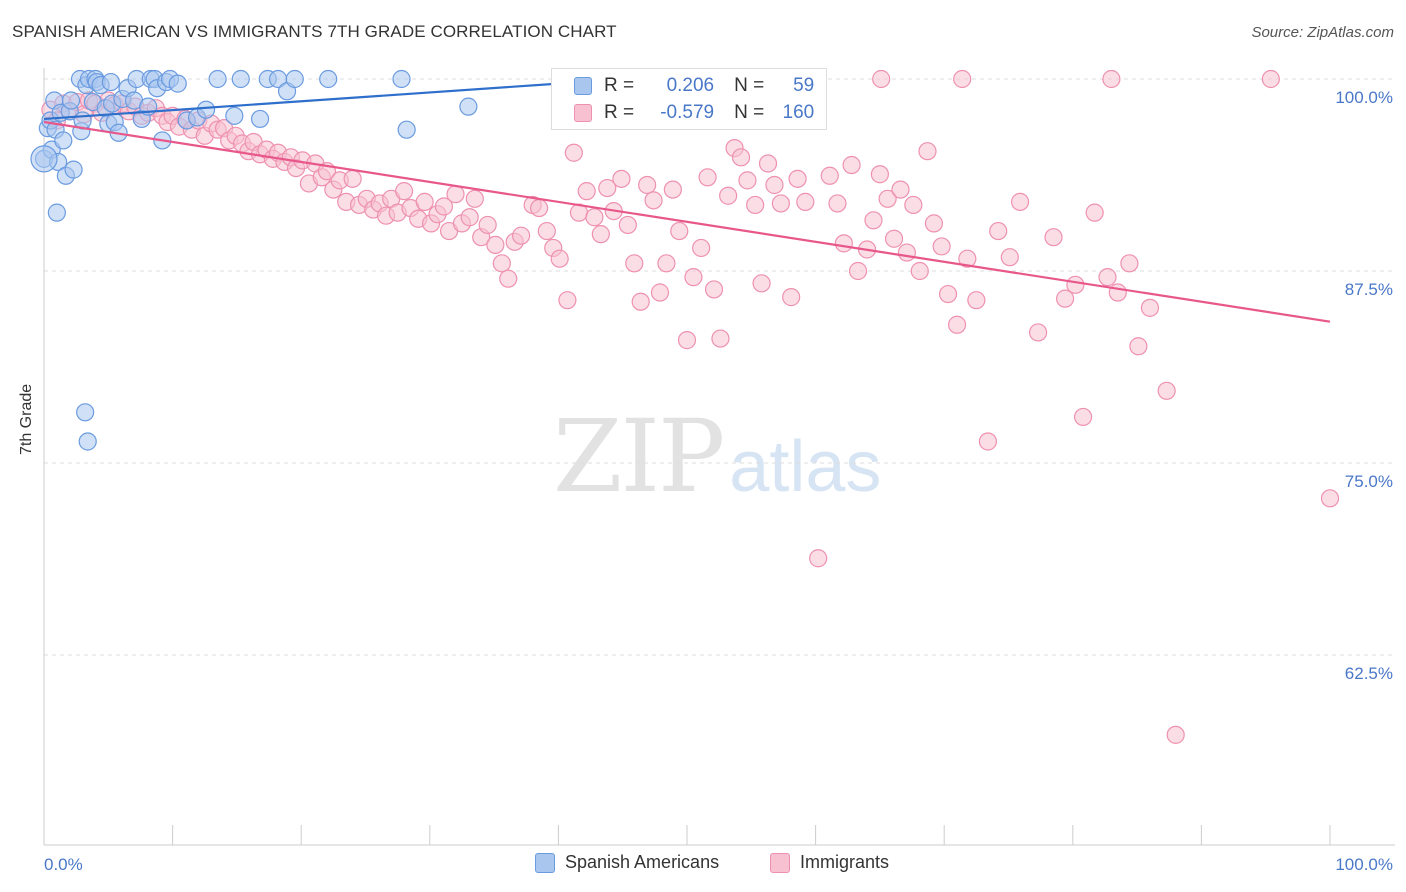 The width and height of the screenshot is (1406, 892). Describe the element at coordinates (1369, 673) in the screenshot. I see `y-tick-label: 62.5%` at that location.